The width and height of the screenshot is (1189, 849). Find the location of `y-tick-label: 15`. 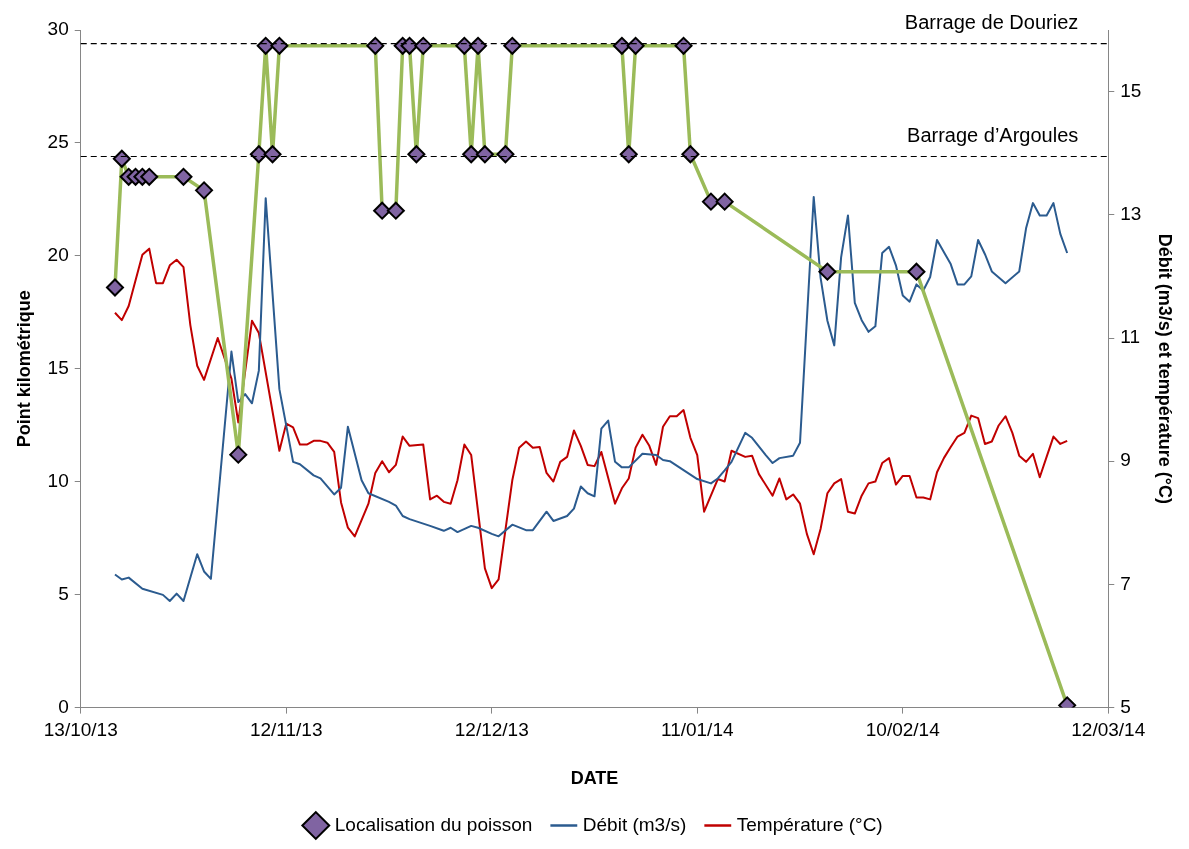

y-tick-label: 15 is located at coordinates (58, 368).